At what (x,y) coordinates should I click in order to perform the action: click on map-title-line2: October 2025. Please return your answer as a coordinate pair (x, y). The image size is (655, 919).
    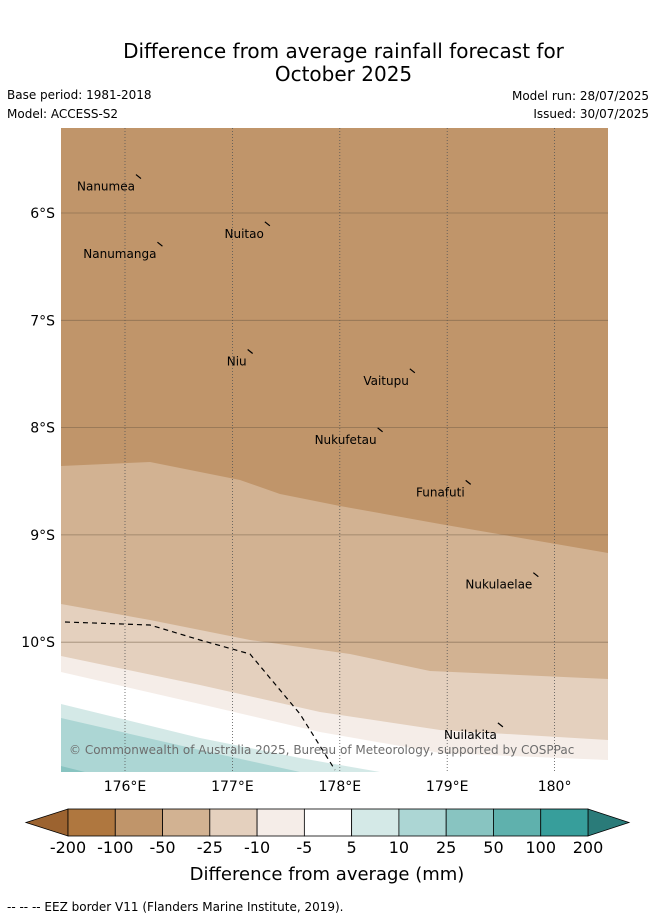
    Looking at the image, I should click on (343, 74).